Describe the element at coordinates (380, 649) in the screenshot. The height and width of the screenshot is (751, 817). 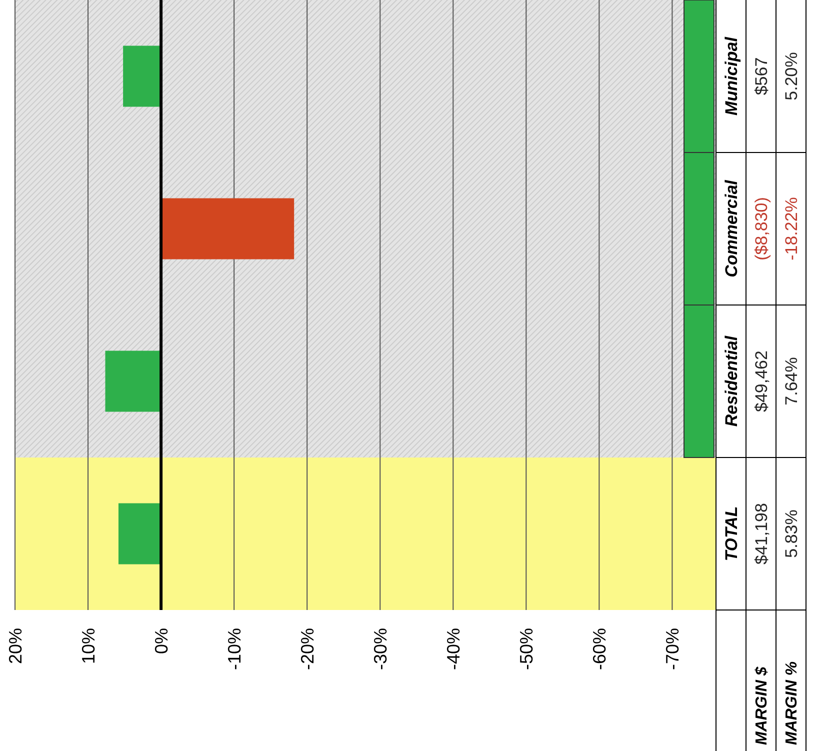
I see `x-tick-label: -30%` at that location.